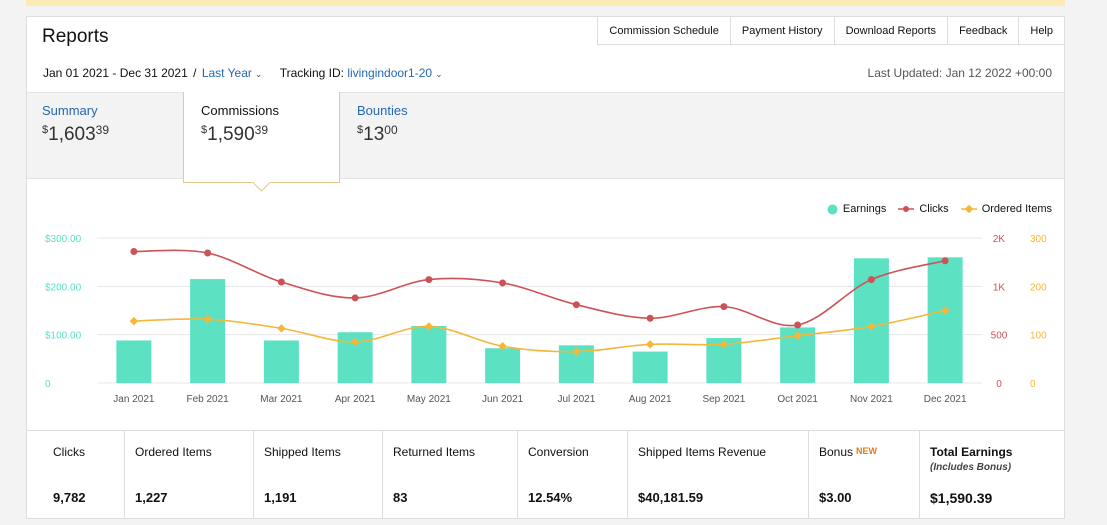  What do you see at coordinates (573, 475) in the screenshot?
I see `stat-conversion: Conversion 12.54%` at bounding box center [573, 475].